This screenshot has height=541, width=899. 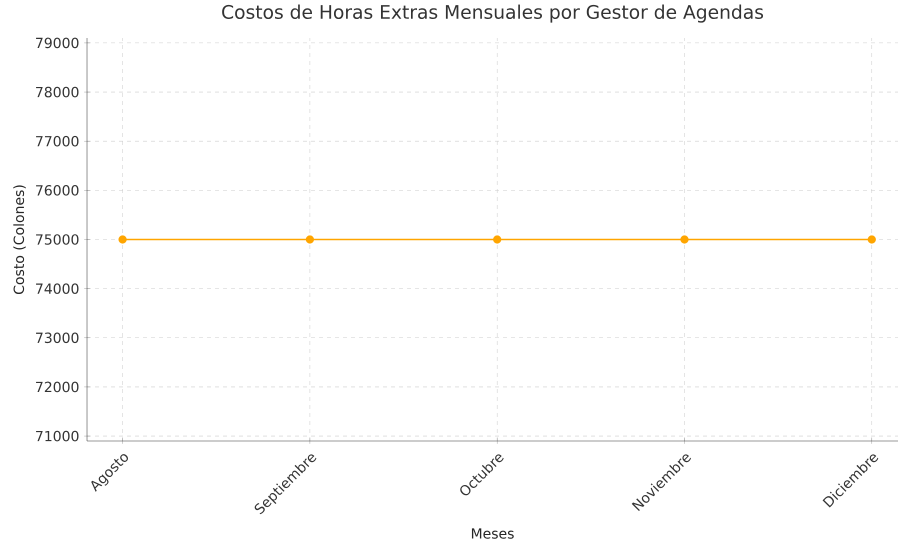 I want to click on y-tick-label: 74000, so click(x=57, y=288).